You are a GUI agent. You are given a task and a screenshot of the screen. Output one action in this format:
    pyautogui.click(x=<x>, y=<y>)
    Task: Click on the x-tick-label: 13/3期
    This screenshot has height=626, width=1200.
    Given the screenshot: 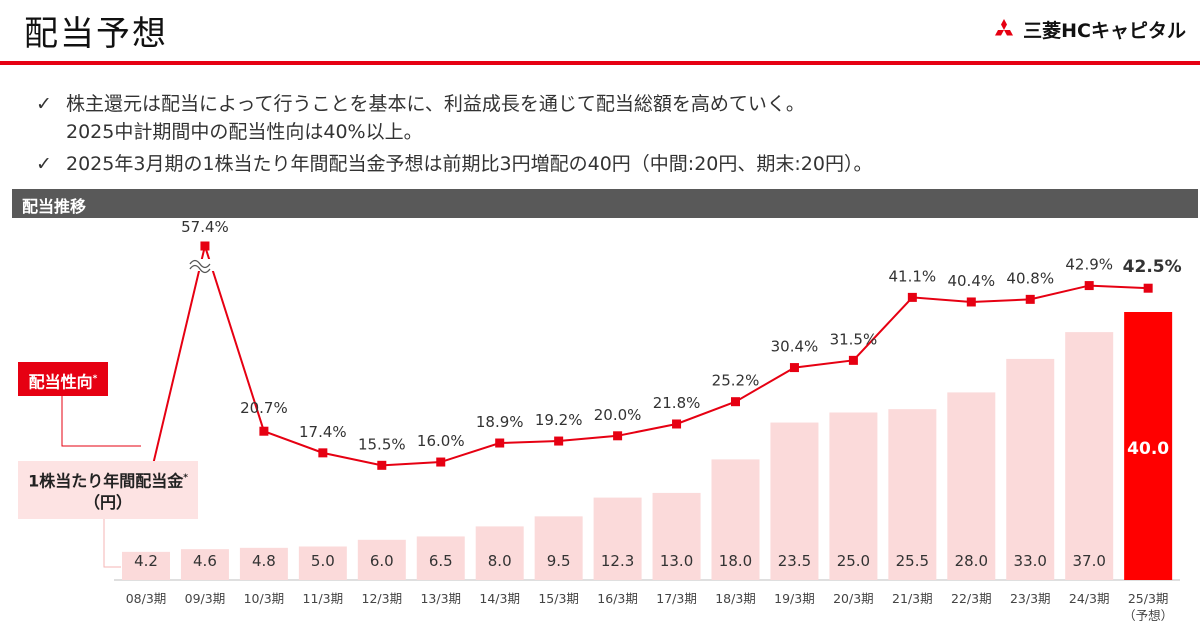 What is the action you would take?
    pyautogui.click(x=440, y=598)
    